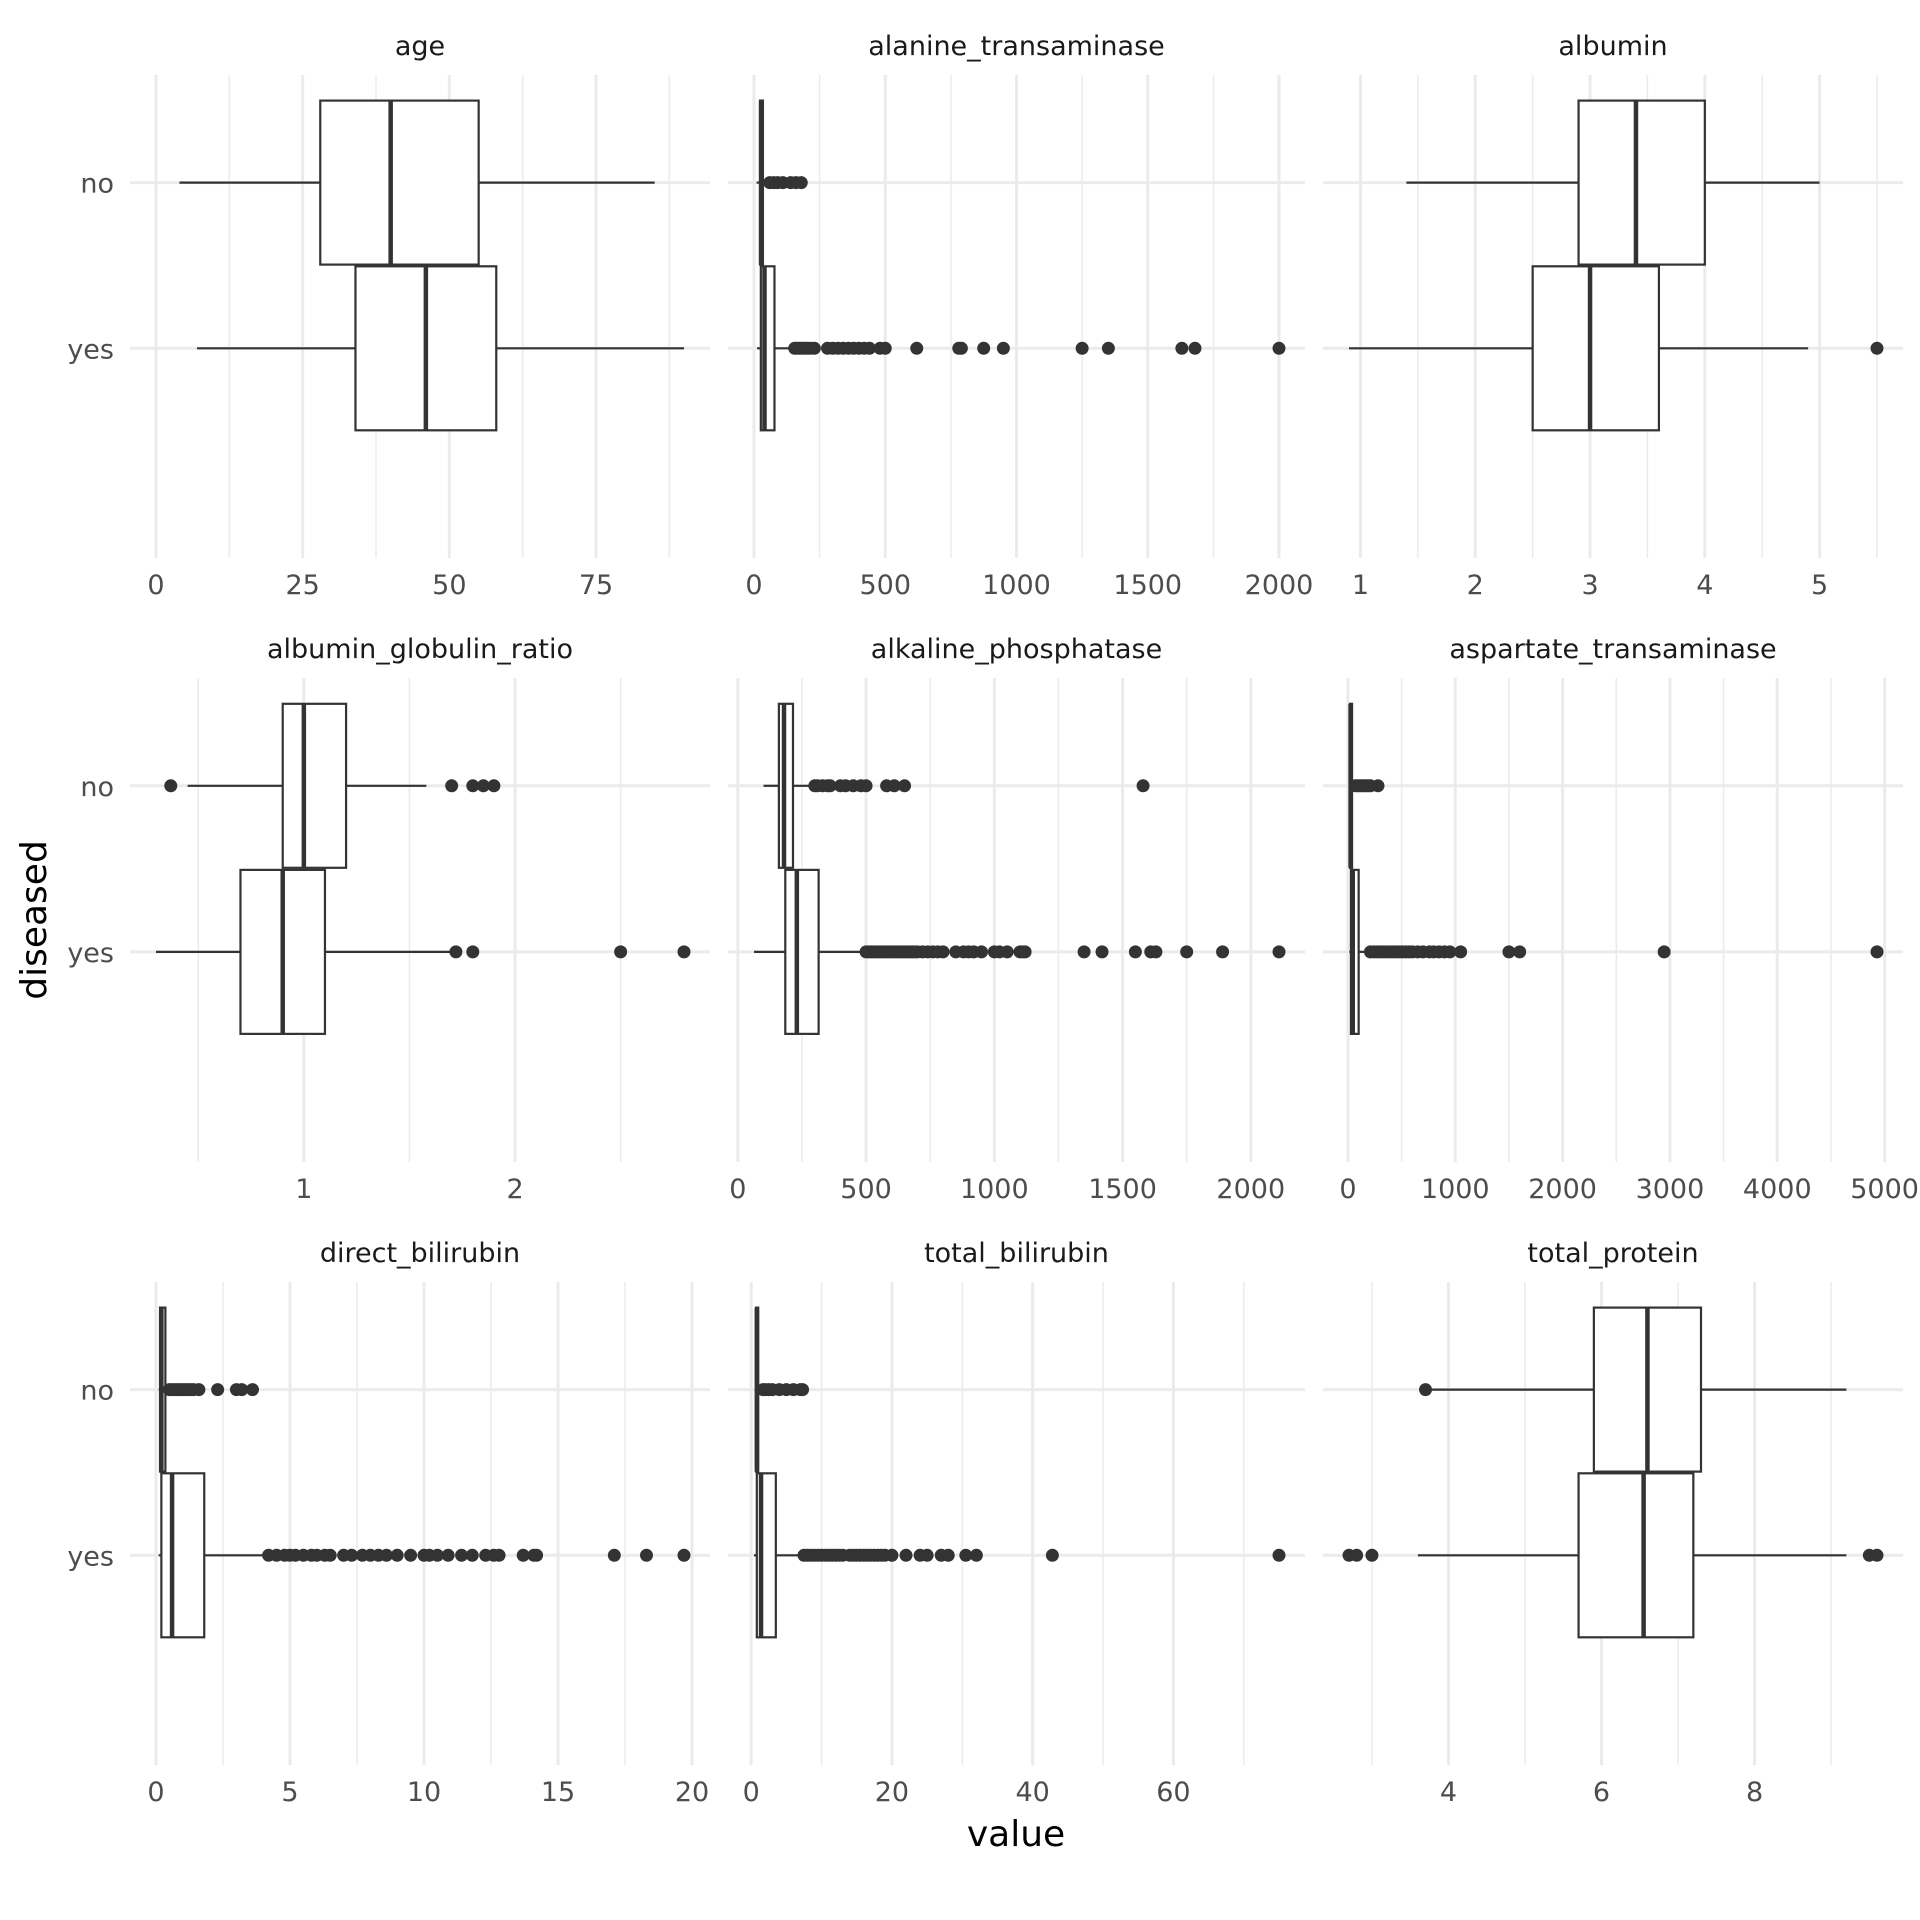 The height and width of the screenshot is (1920, 1920). What do you see at coordinates (1016, 919) in the screenshot?
I see `panel-alkaline-phosphatase: 0 500 1000 1500 2000 alkaline_phosphatase` at bounding box center [1016, 919].